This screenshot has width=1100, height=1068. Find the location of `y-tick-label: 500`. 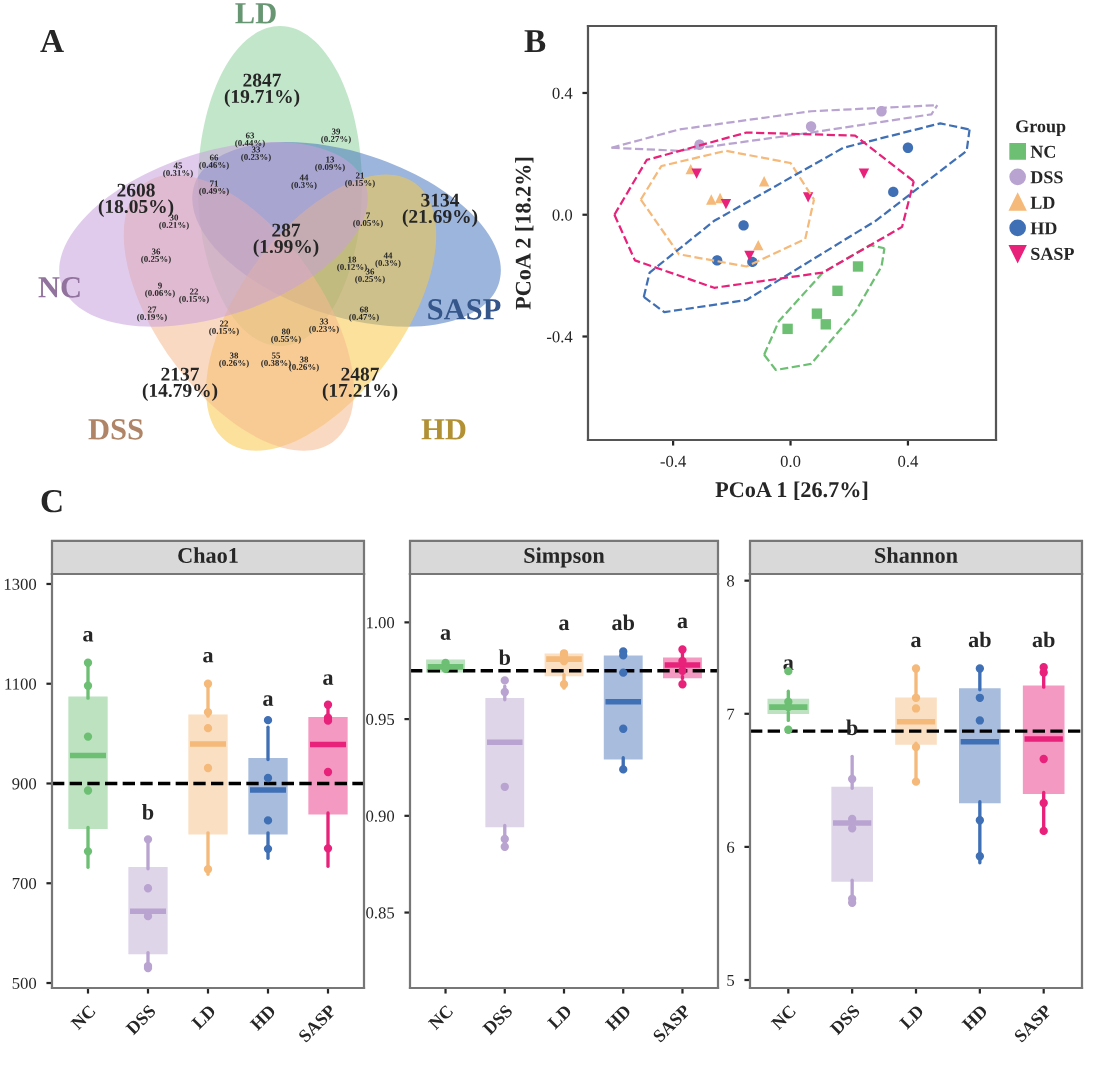

y-tick-label: 500 is located at coordinates (24, 983).